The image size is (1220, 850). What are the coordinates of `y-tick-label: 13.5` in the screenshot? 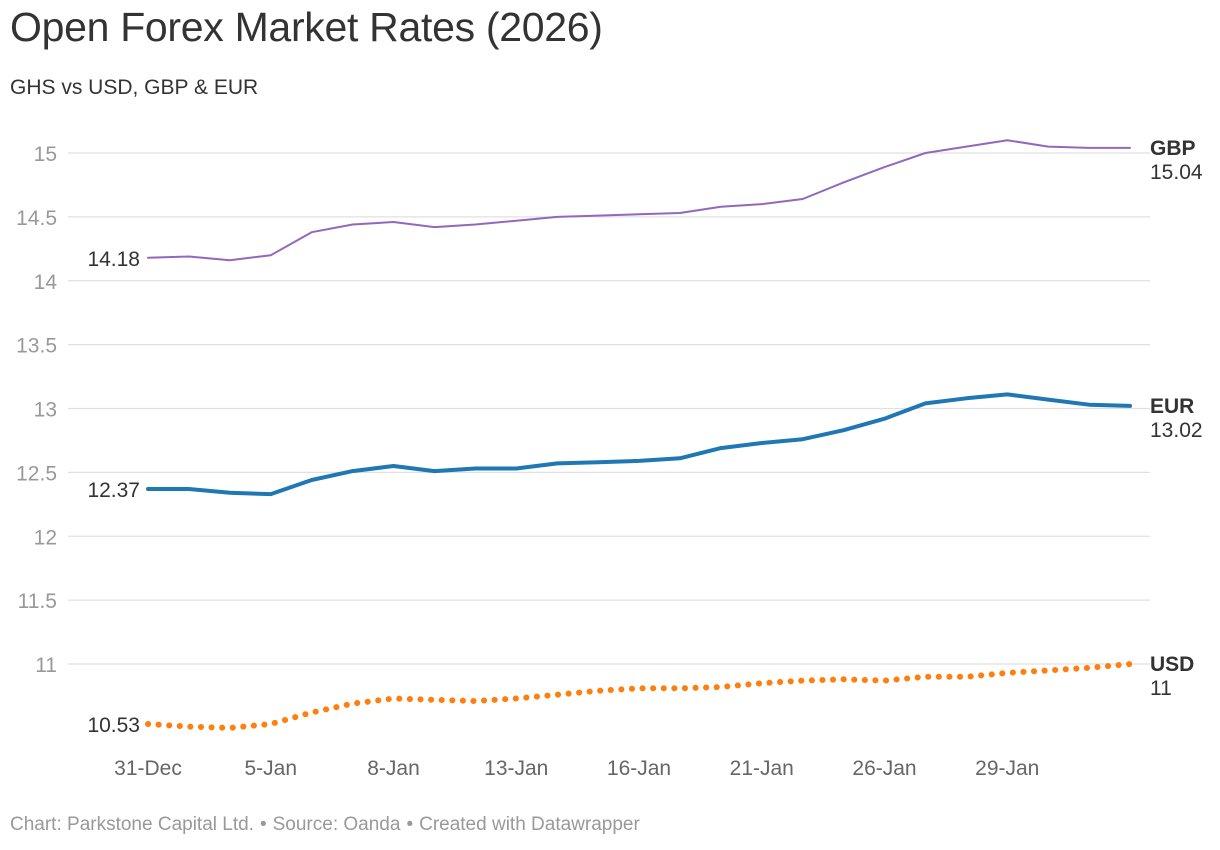 It's located at (36, 346).